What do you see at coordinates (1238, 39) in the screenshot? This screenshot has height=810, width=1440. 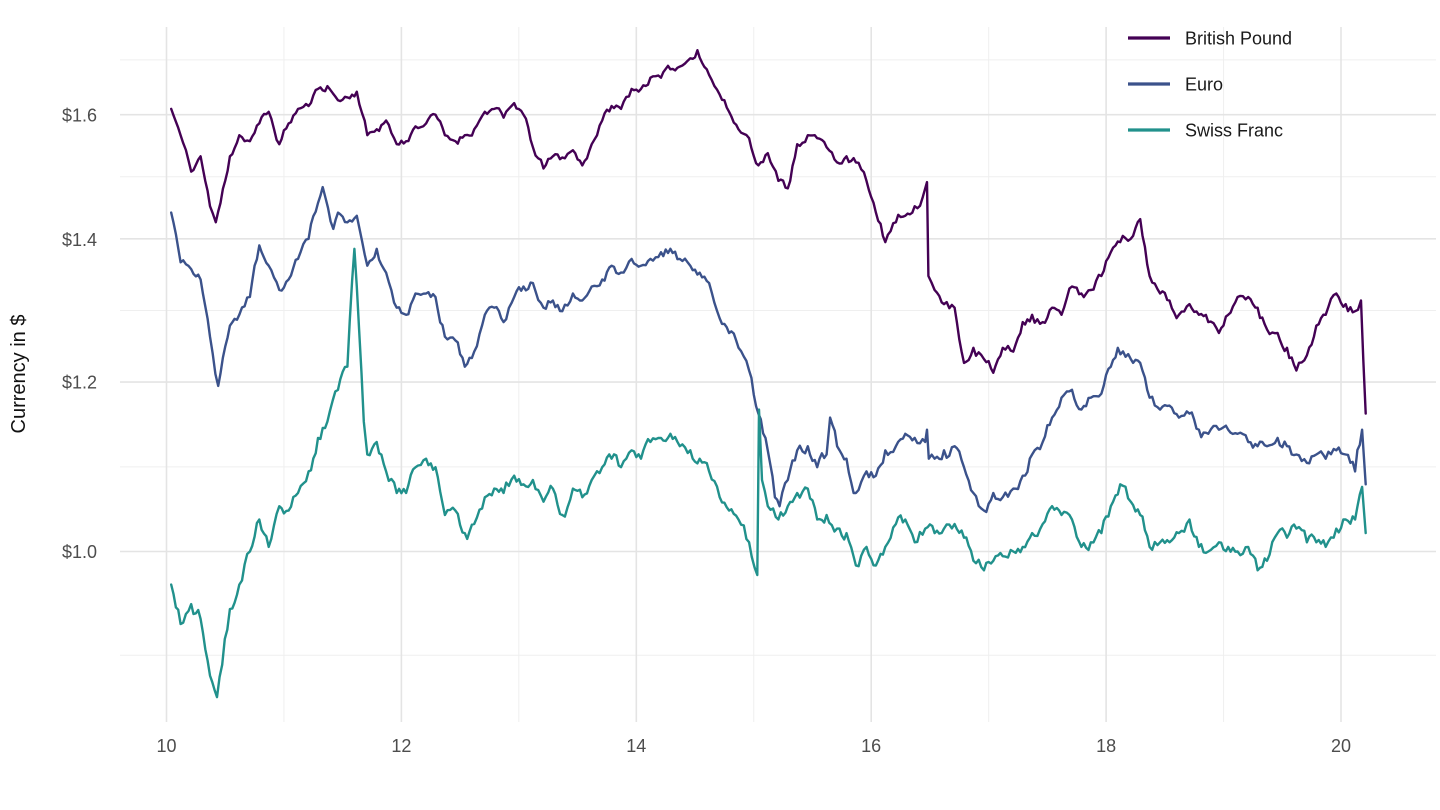 I see `legend-label: British Pound` at bounding box center [1238, 39].